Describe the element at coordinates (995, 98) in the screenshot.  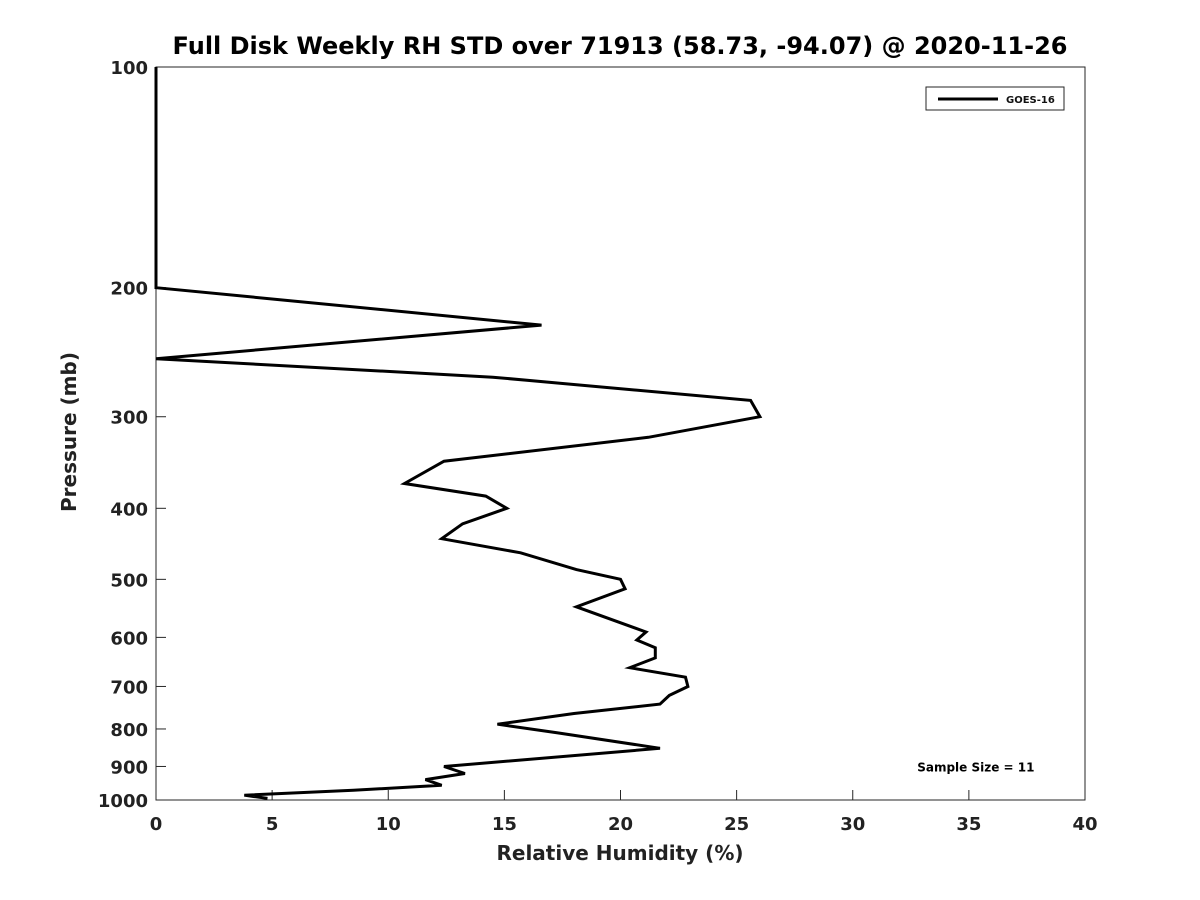
I see `legend: GOES-16` at that location.